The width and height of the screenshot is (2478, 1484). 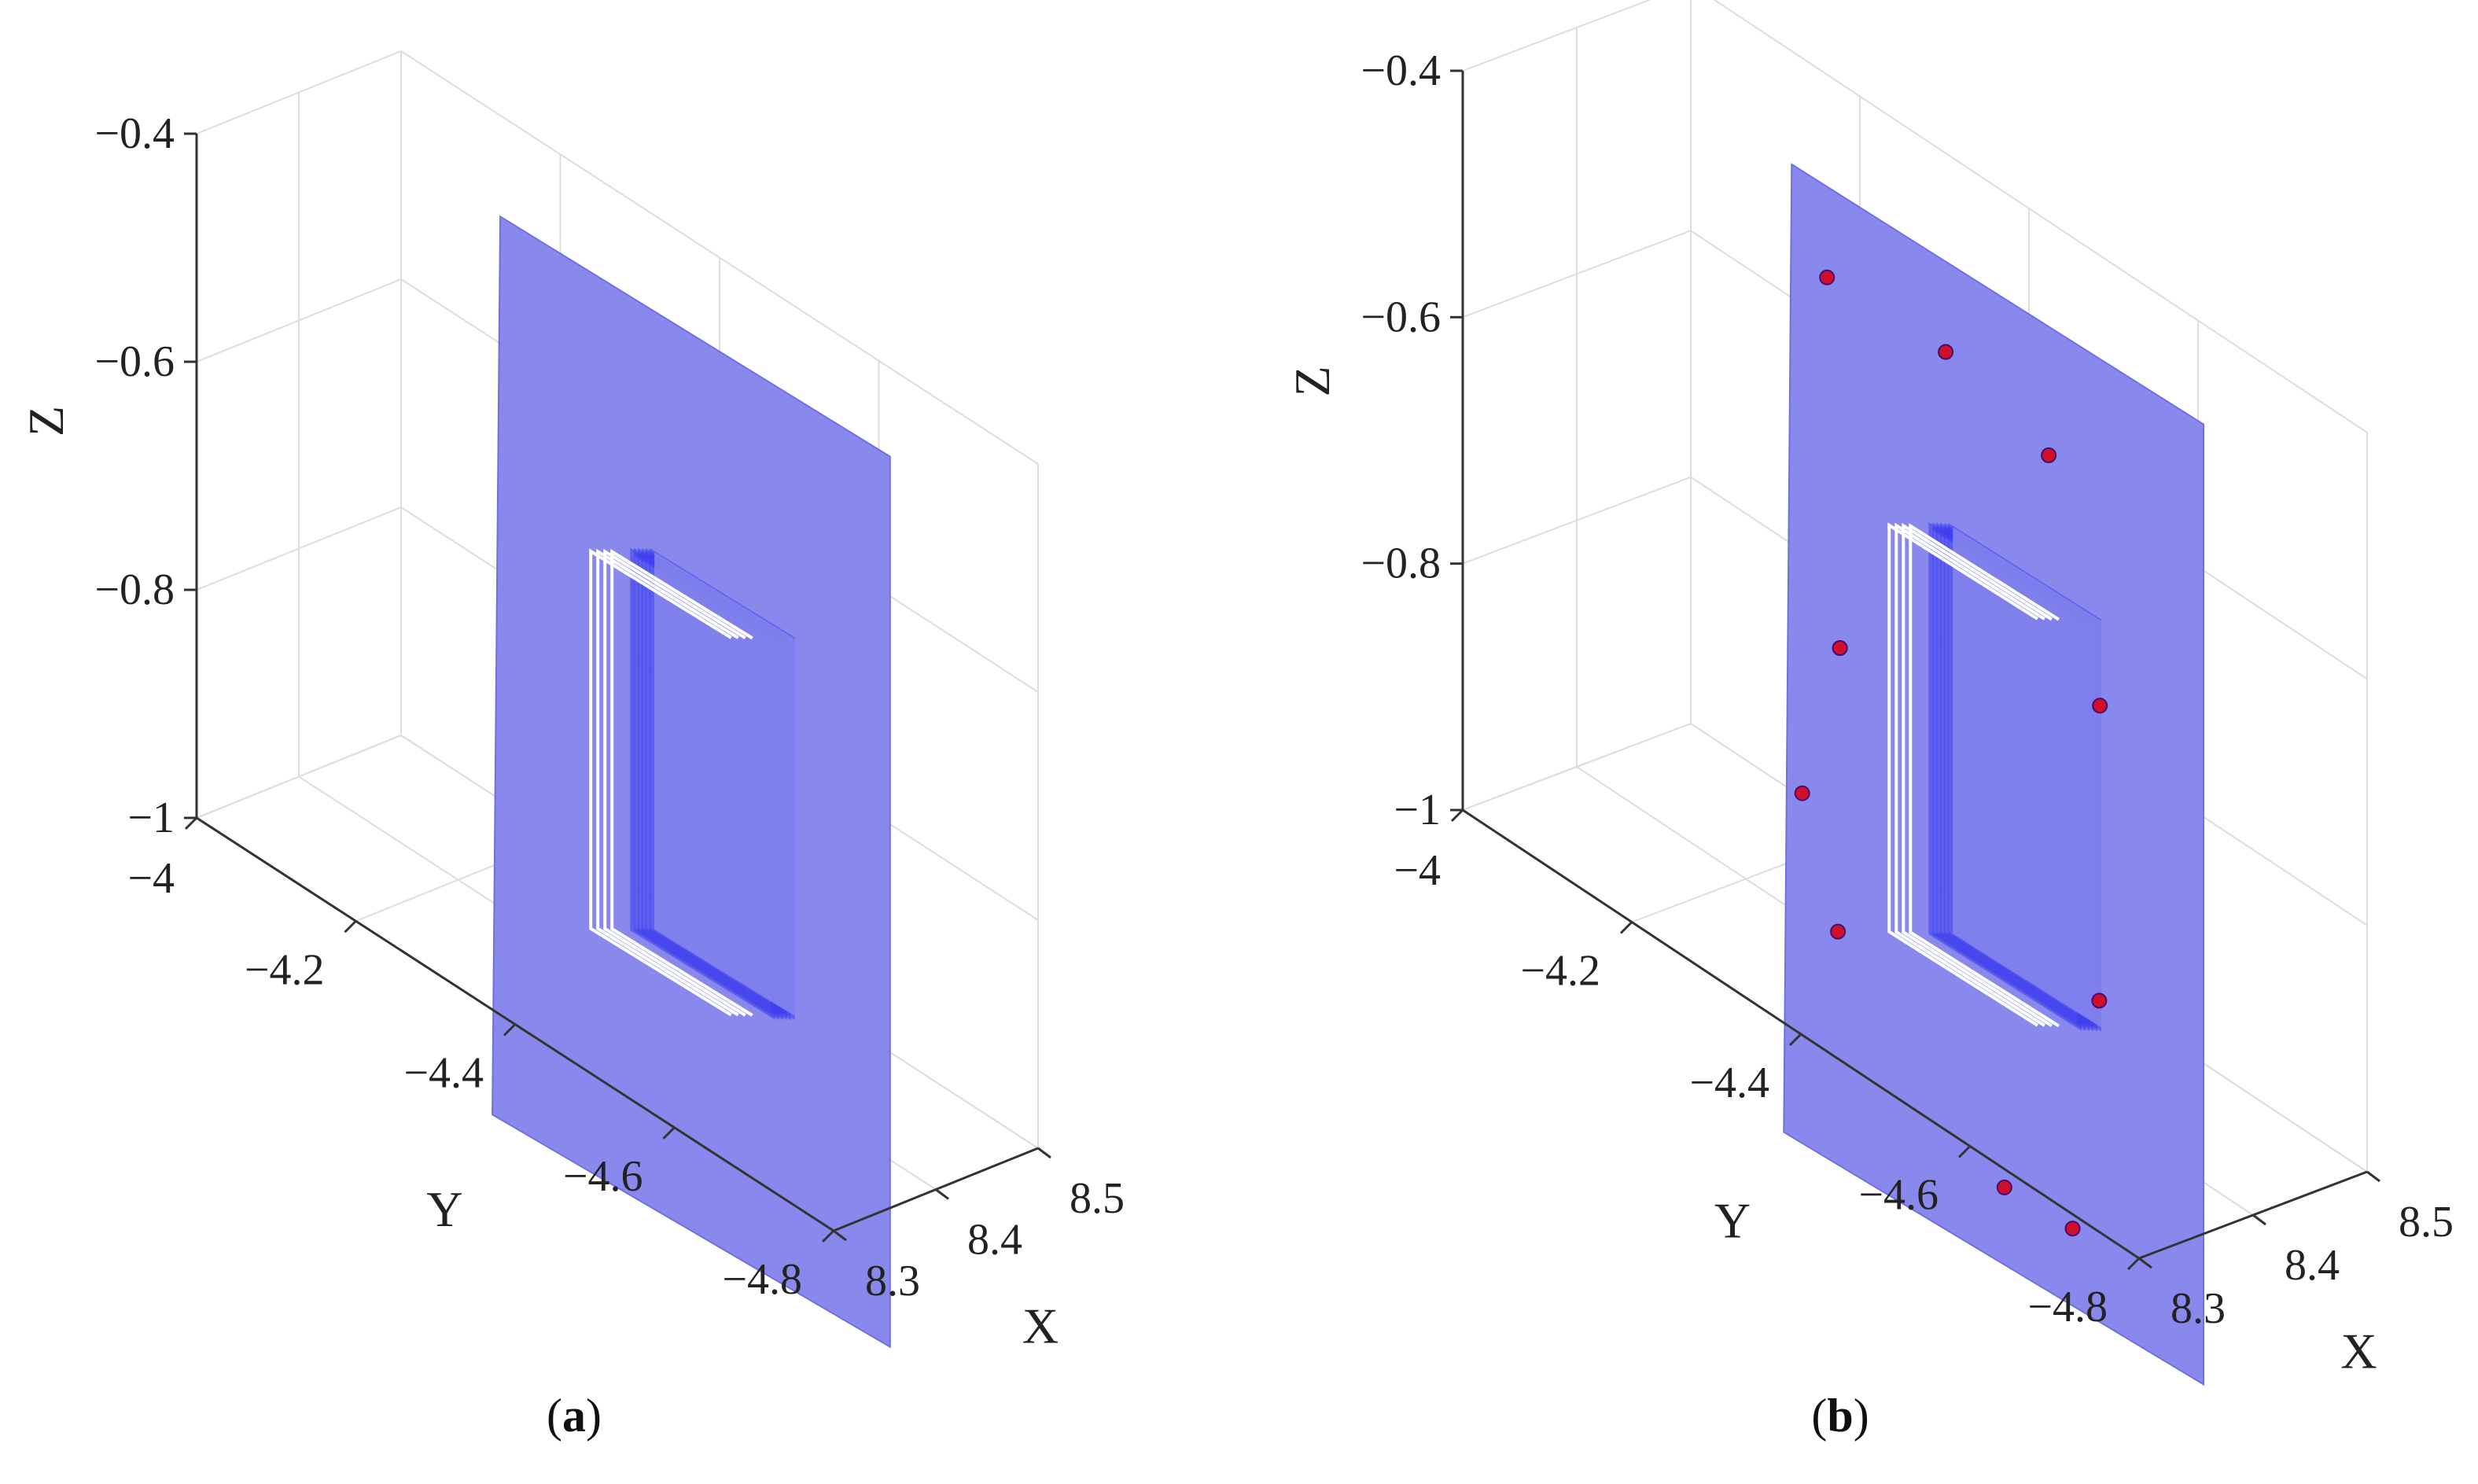 What do you see at coordinates (574, 1416) in the screenshot?
I see `panel-caption: (a)` at bounding box center [574, 1416].